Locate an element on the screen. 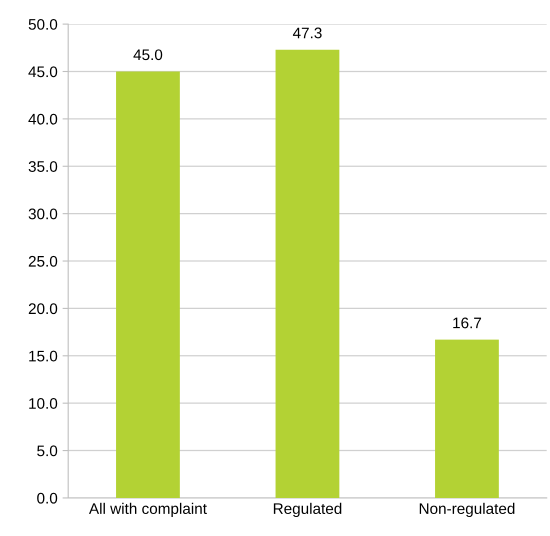  y-tick-label: 30.0 is located at coordinates (43, 214).